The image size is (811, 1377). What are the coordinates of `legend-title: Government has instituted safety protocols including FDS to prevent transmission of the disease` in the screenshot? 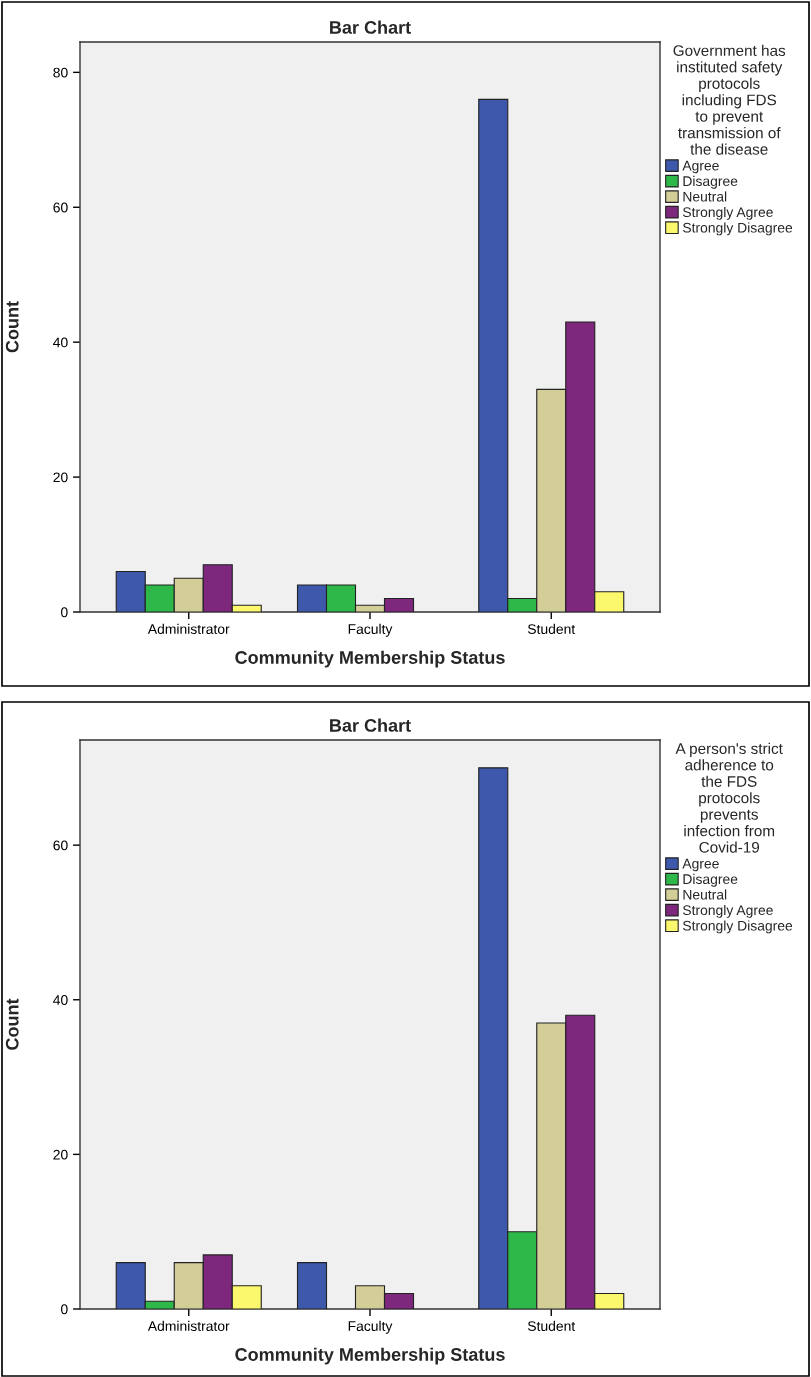 It's located at (729, 99).